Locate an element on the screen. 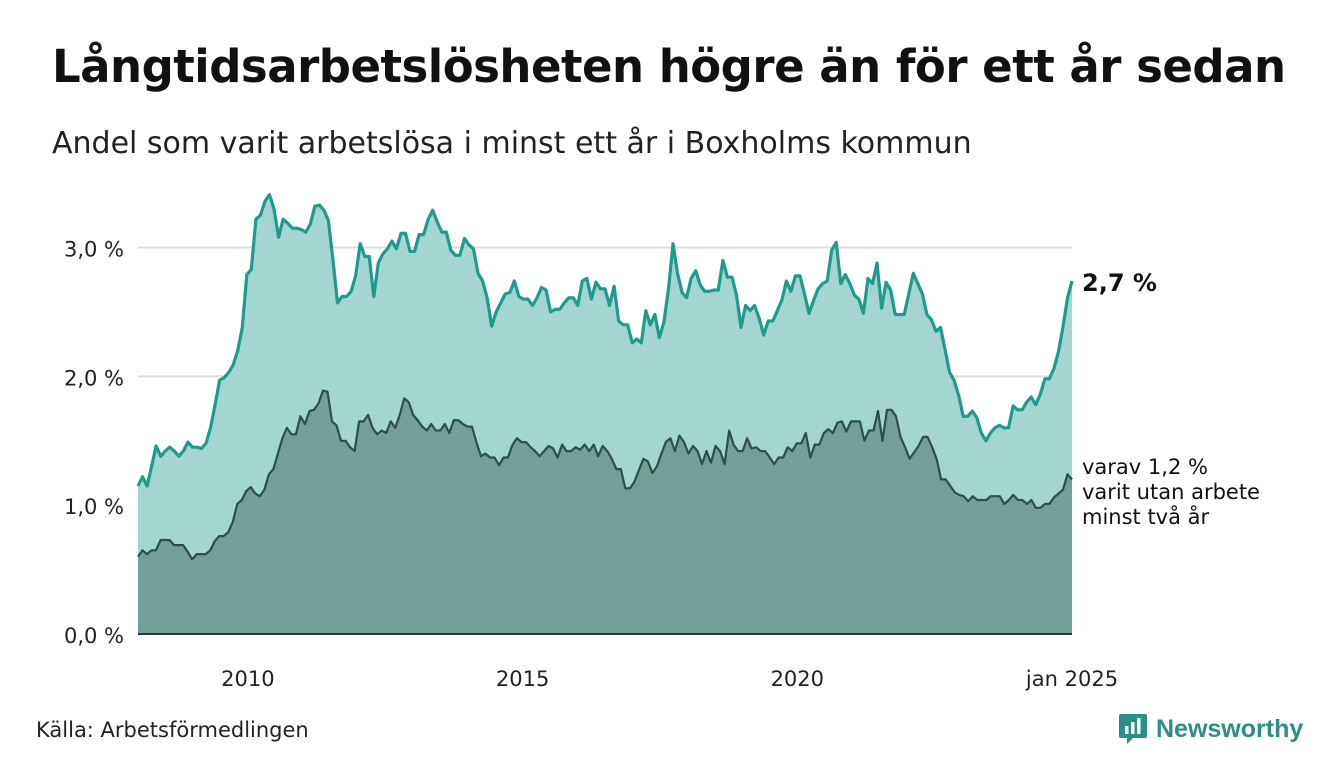 This screenshot has width=1340, height=780. brand-name: Newsworthy is located at coordinates (1230, 728).